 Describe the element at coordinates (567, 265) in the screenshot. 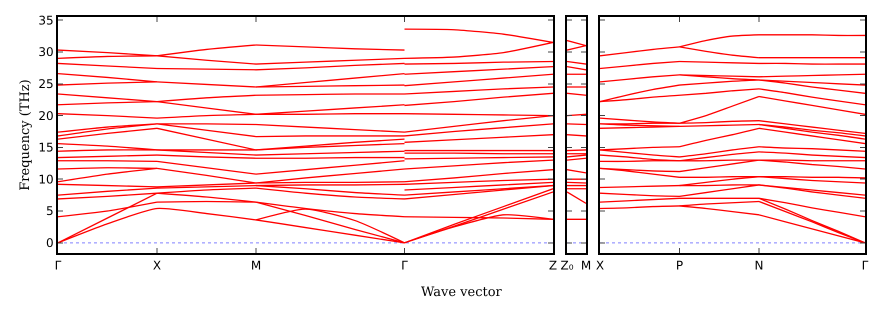

I see `x-tick-label: Z₀` at that location.